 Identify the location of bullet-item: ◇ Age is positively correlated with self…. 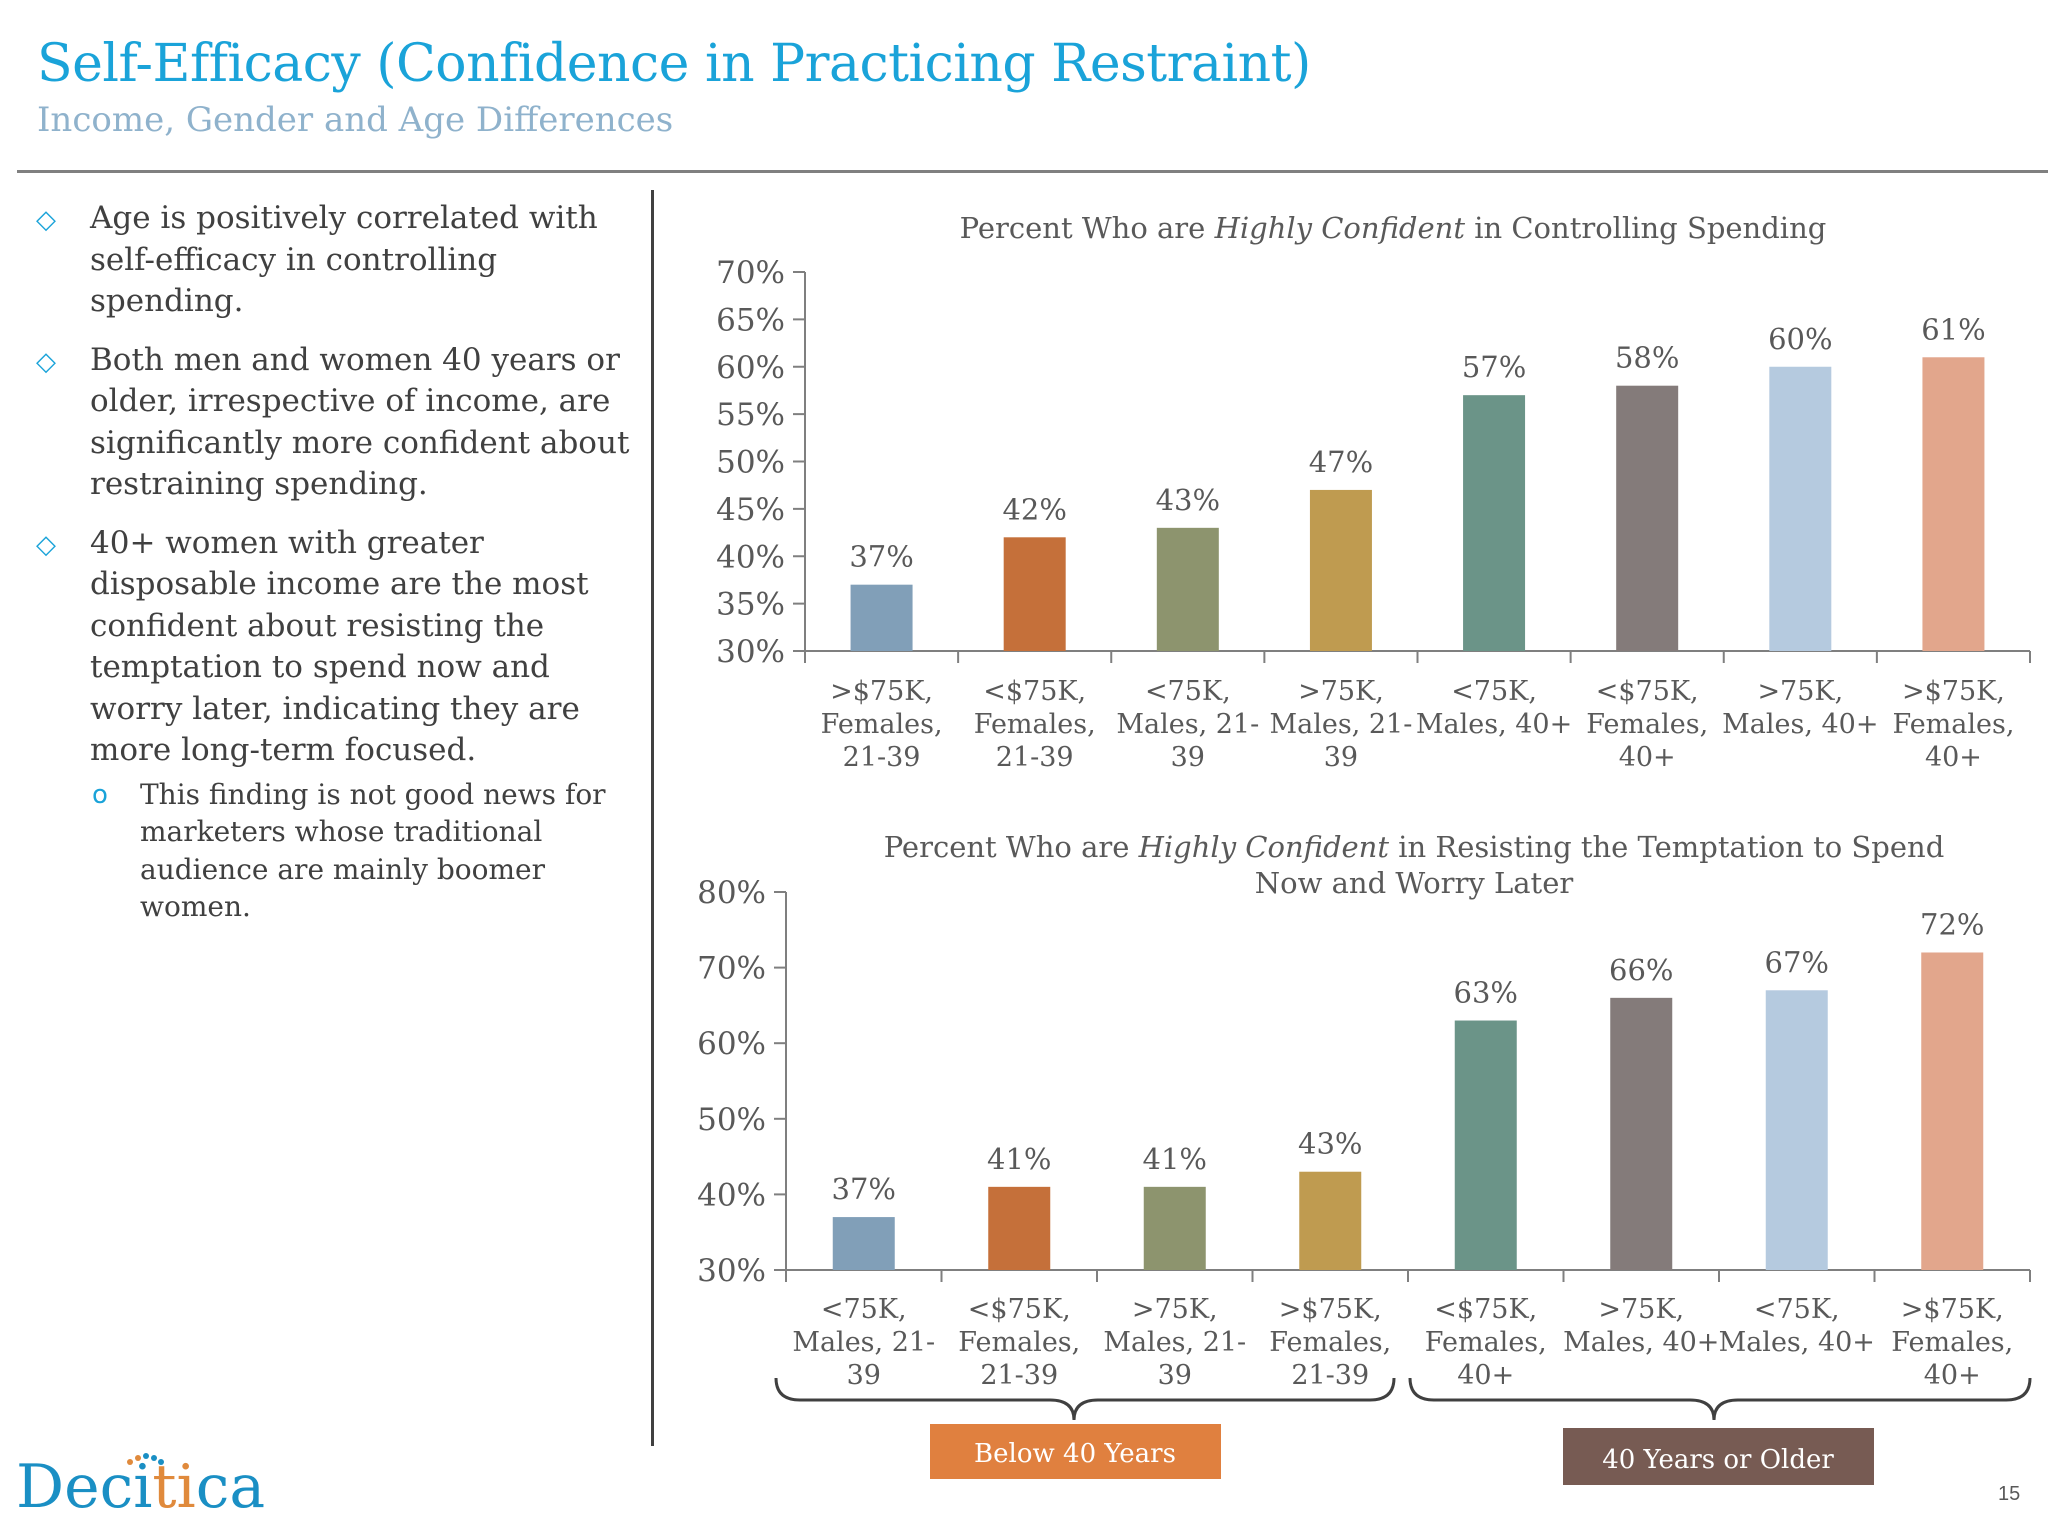
(330, 260).